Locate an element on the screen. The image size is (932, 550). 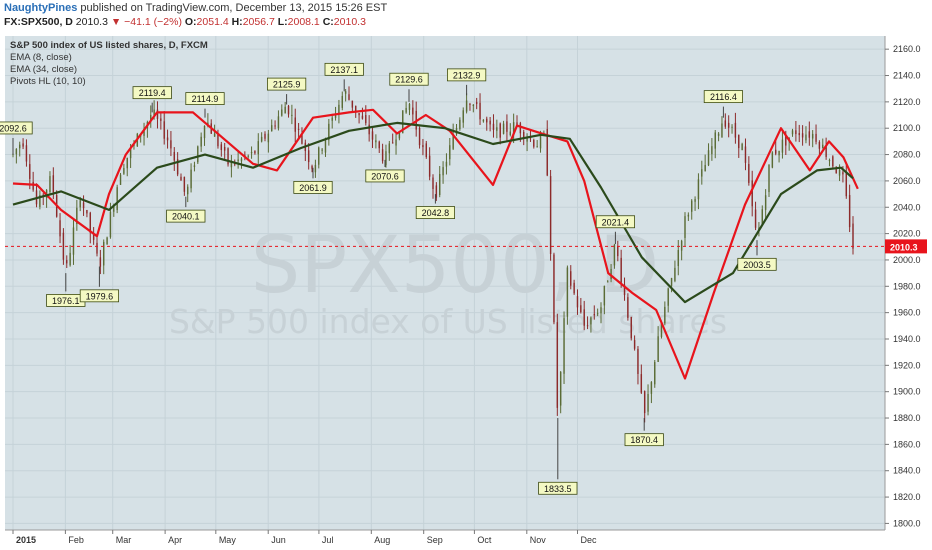
last-price-badge: 2010.3 is located at coordinates (906, 246).